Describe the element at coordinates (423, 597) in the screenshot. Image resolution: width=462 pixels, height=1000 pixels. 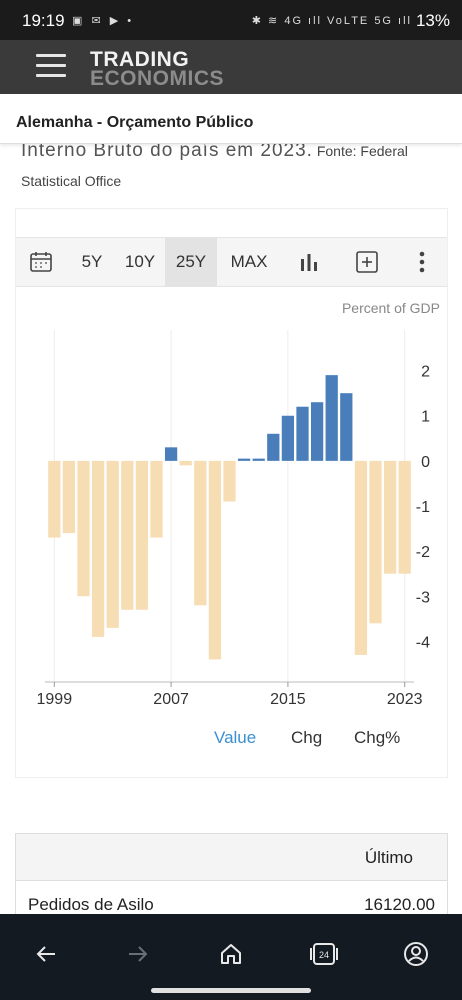
I see `y-tick-label: -3` at that location.